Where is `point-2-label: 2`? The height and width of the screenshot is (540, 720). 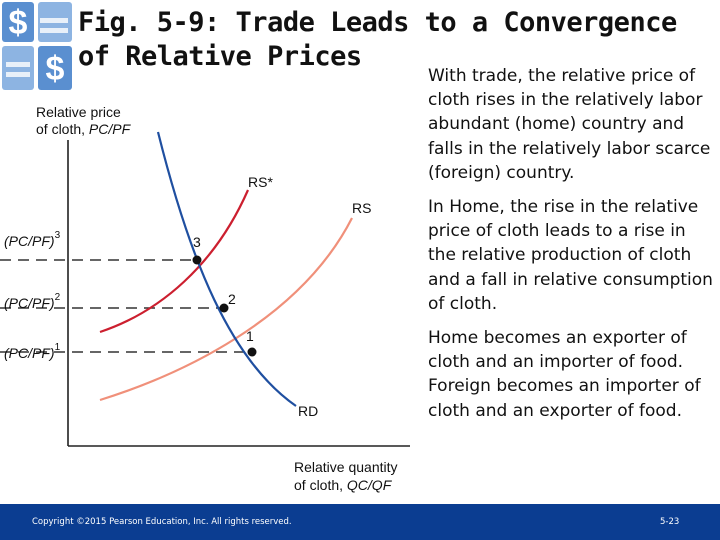 point-2-label: 2 is located at coordinates (232, 299).